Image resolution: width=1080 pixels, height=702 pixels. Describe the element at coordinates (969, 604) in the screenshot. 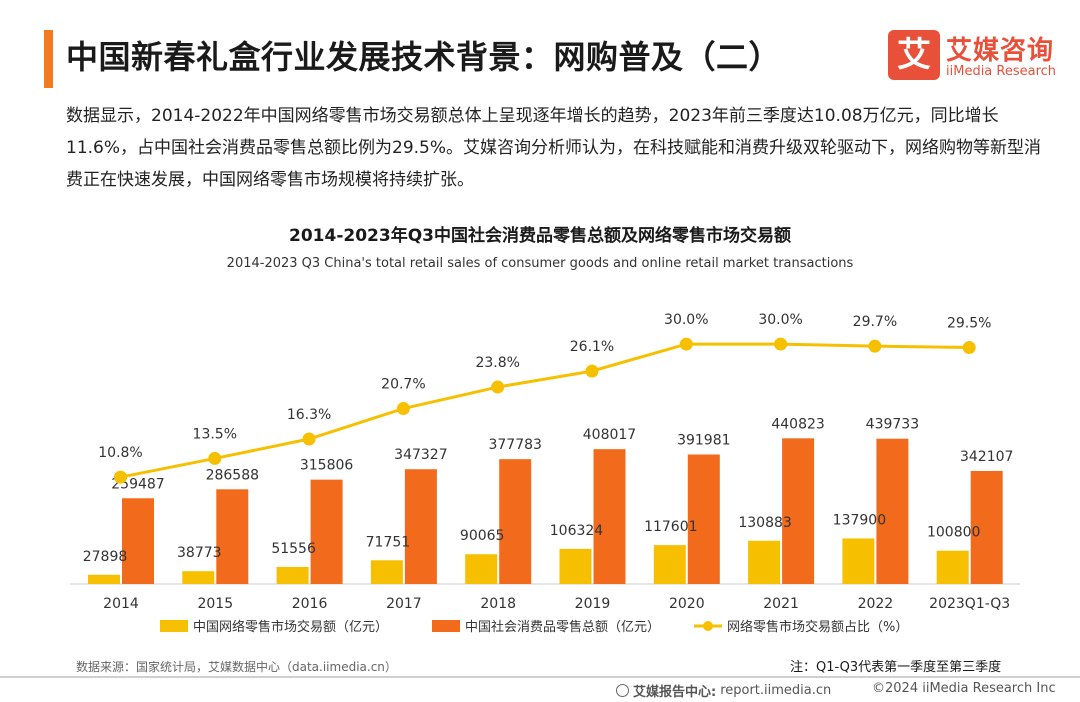

I see `x-tick-label-2023Q1-Q3: 2023Q1-Q3` at that location.